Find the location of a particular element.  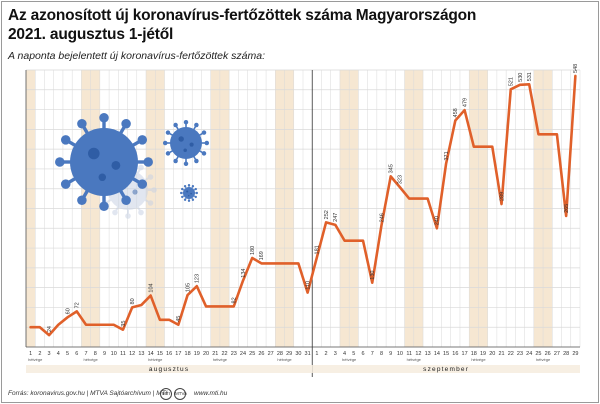

x-tick-label: 20 is located at coordinates (206, 354).